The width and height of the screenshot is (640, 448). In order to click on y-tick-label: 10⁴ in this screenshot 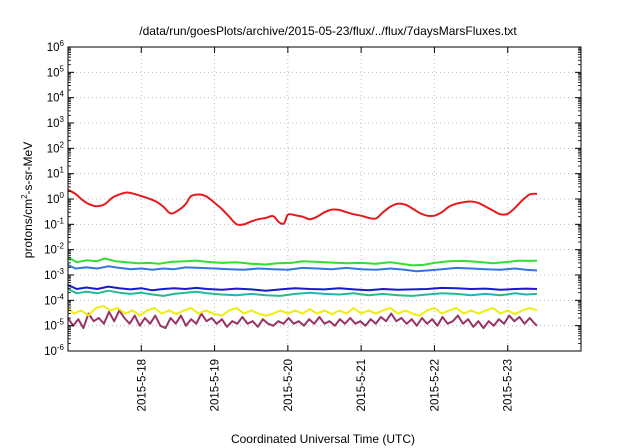, I will do `click(56, 97)`.